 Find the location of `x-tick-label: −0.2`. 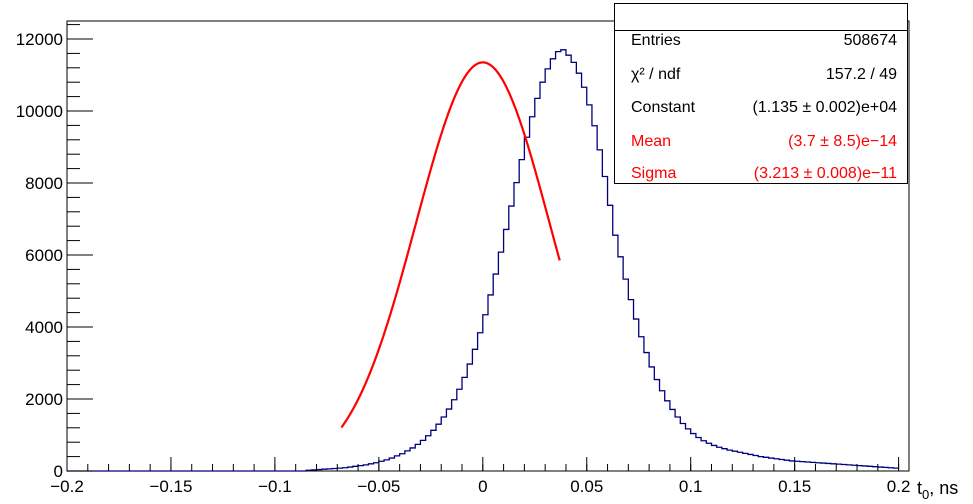

x-tick-label: −0.2 is located at coordinates (67, 486).